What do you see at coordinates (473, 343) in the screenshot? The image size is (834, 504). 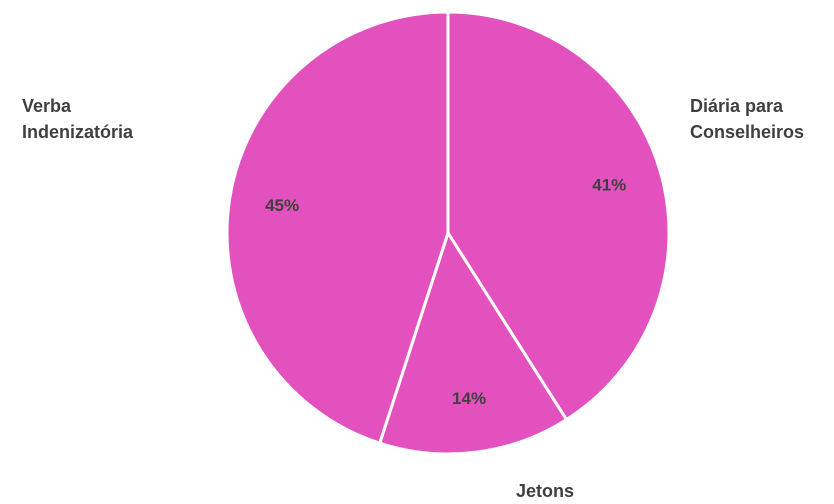 I see `pie-slice-jetons` at bounding box center [473, 343].